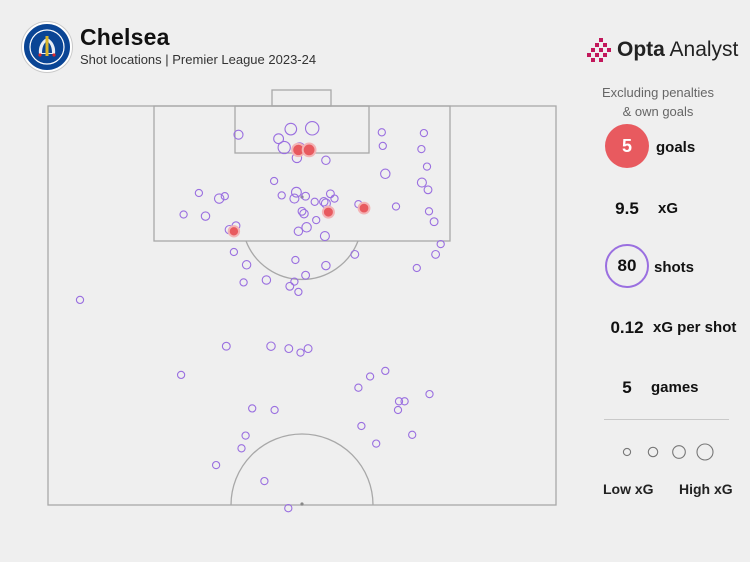  I want to click on legend-divider, so click(666, 419).